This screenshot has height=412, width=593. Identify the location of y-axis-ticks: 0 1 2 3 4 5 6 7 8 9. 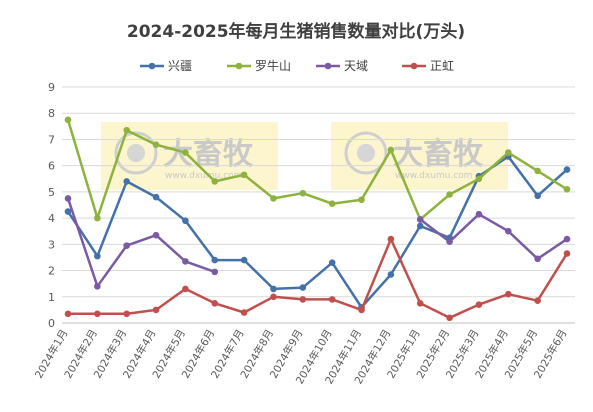
(51, 205).